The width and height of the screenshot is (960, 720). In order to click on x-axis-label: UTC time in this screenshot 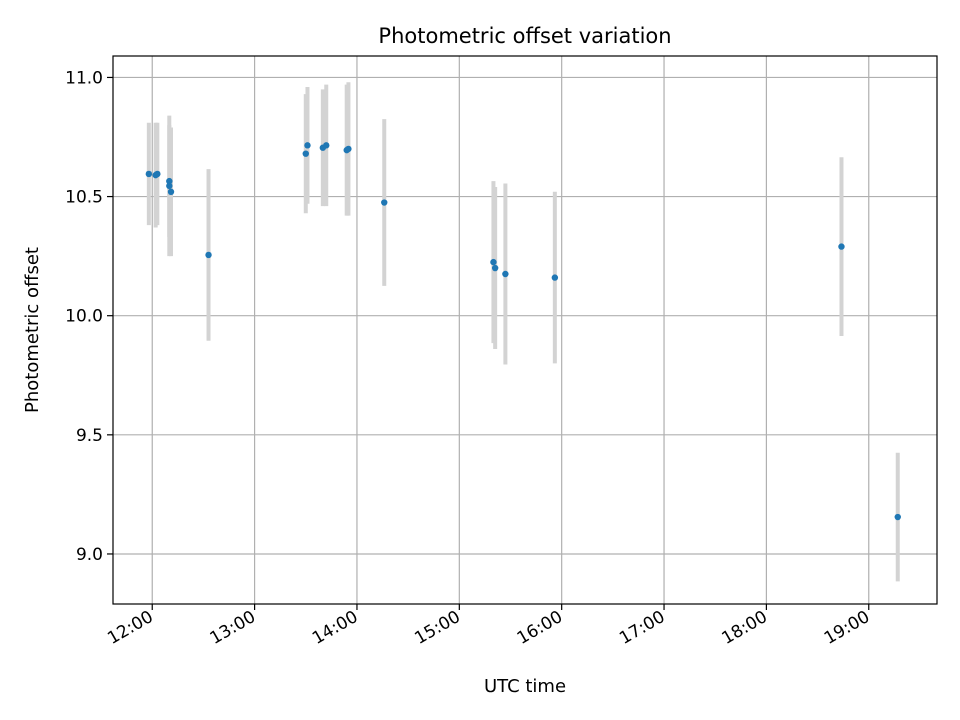, I will do `click(525, 686)`.